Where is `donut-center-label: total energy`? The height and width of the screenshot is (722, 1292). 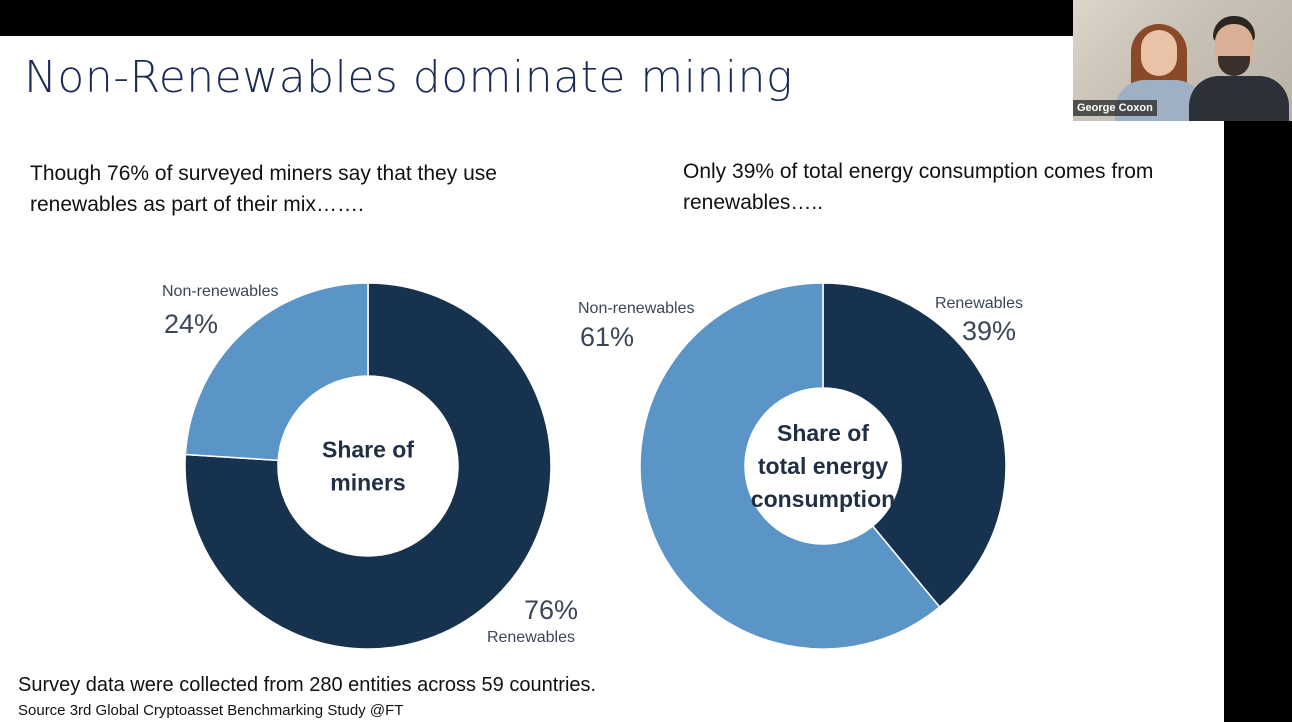 donut-center-label: total energy is located at coordinates (823, 466).